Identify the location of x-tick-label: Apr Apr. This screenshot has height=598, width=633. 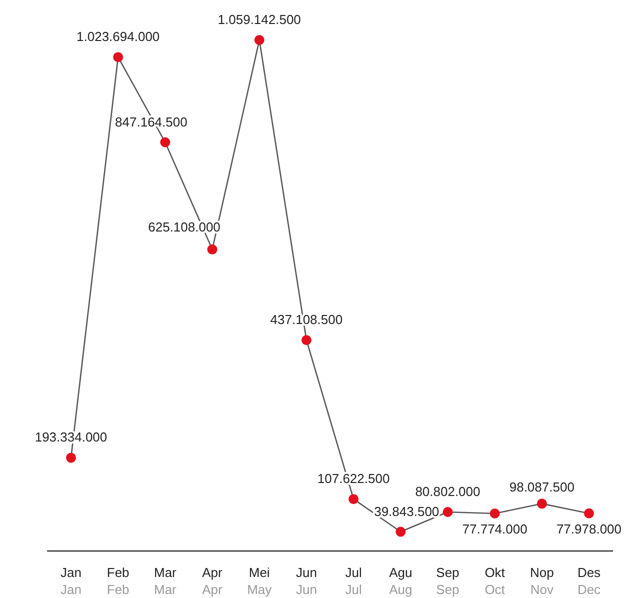
(213, 581).